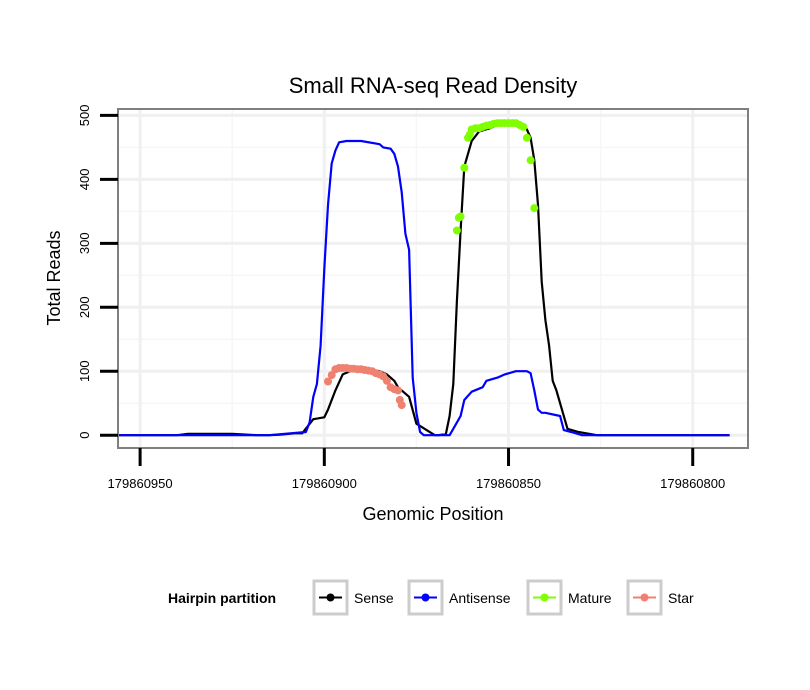 The height and width of the screenshot is (690, 810). What do you see at coordinates (681, 598) in the screenshot?
I see `legend-label-star: Star` at bounding box center [681, 598].